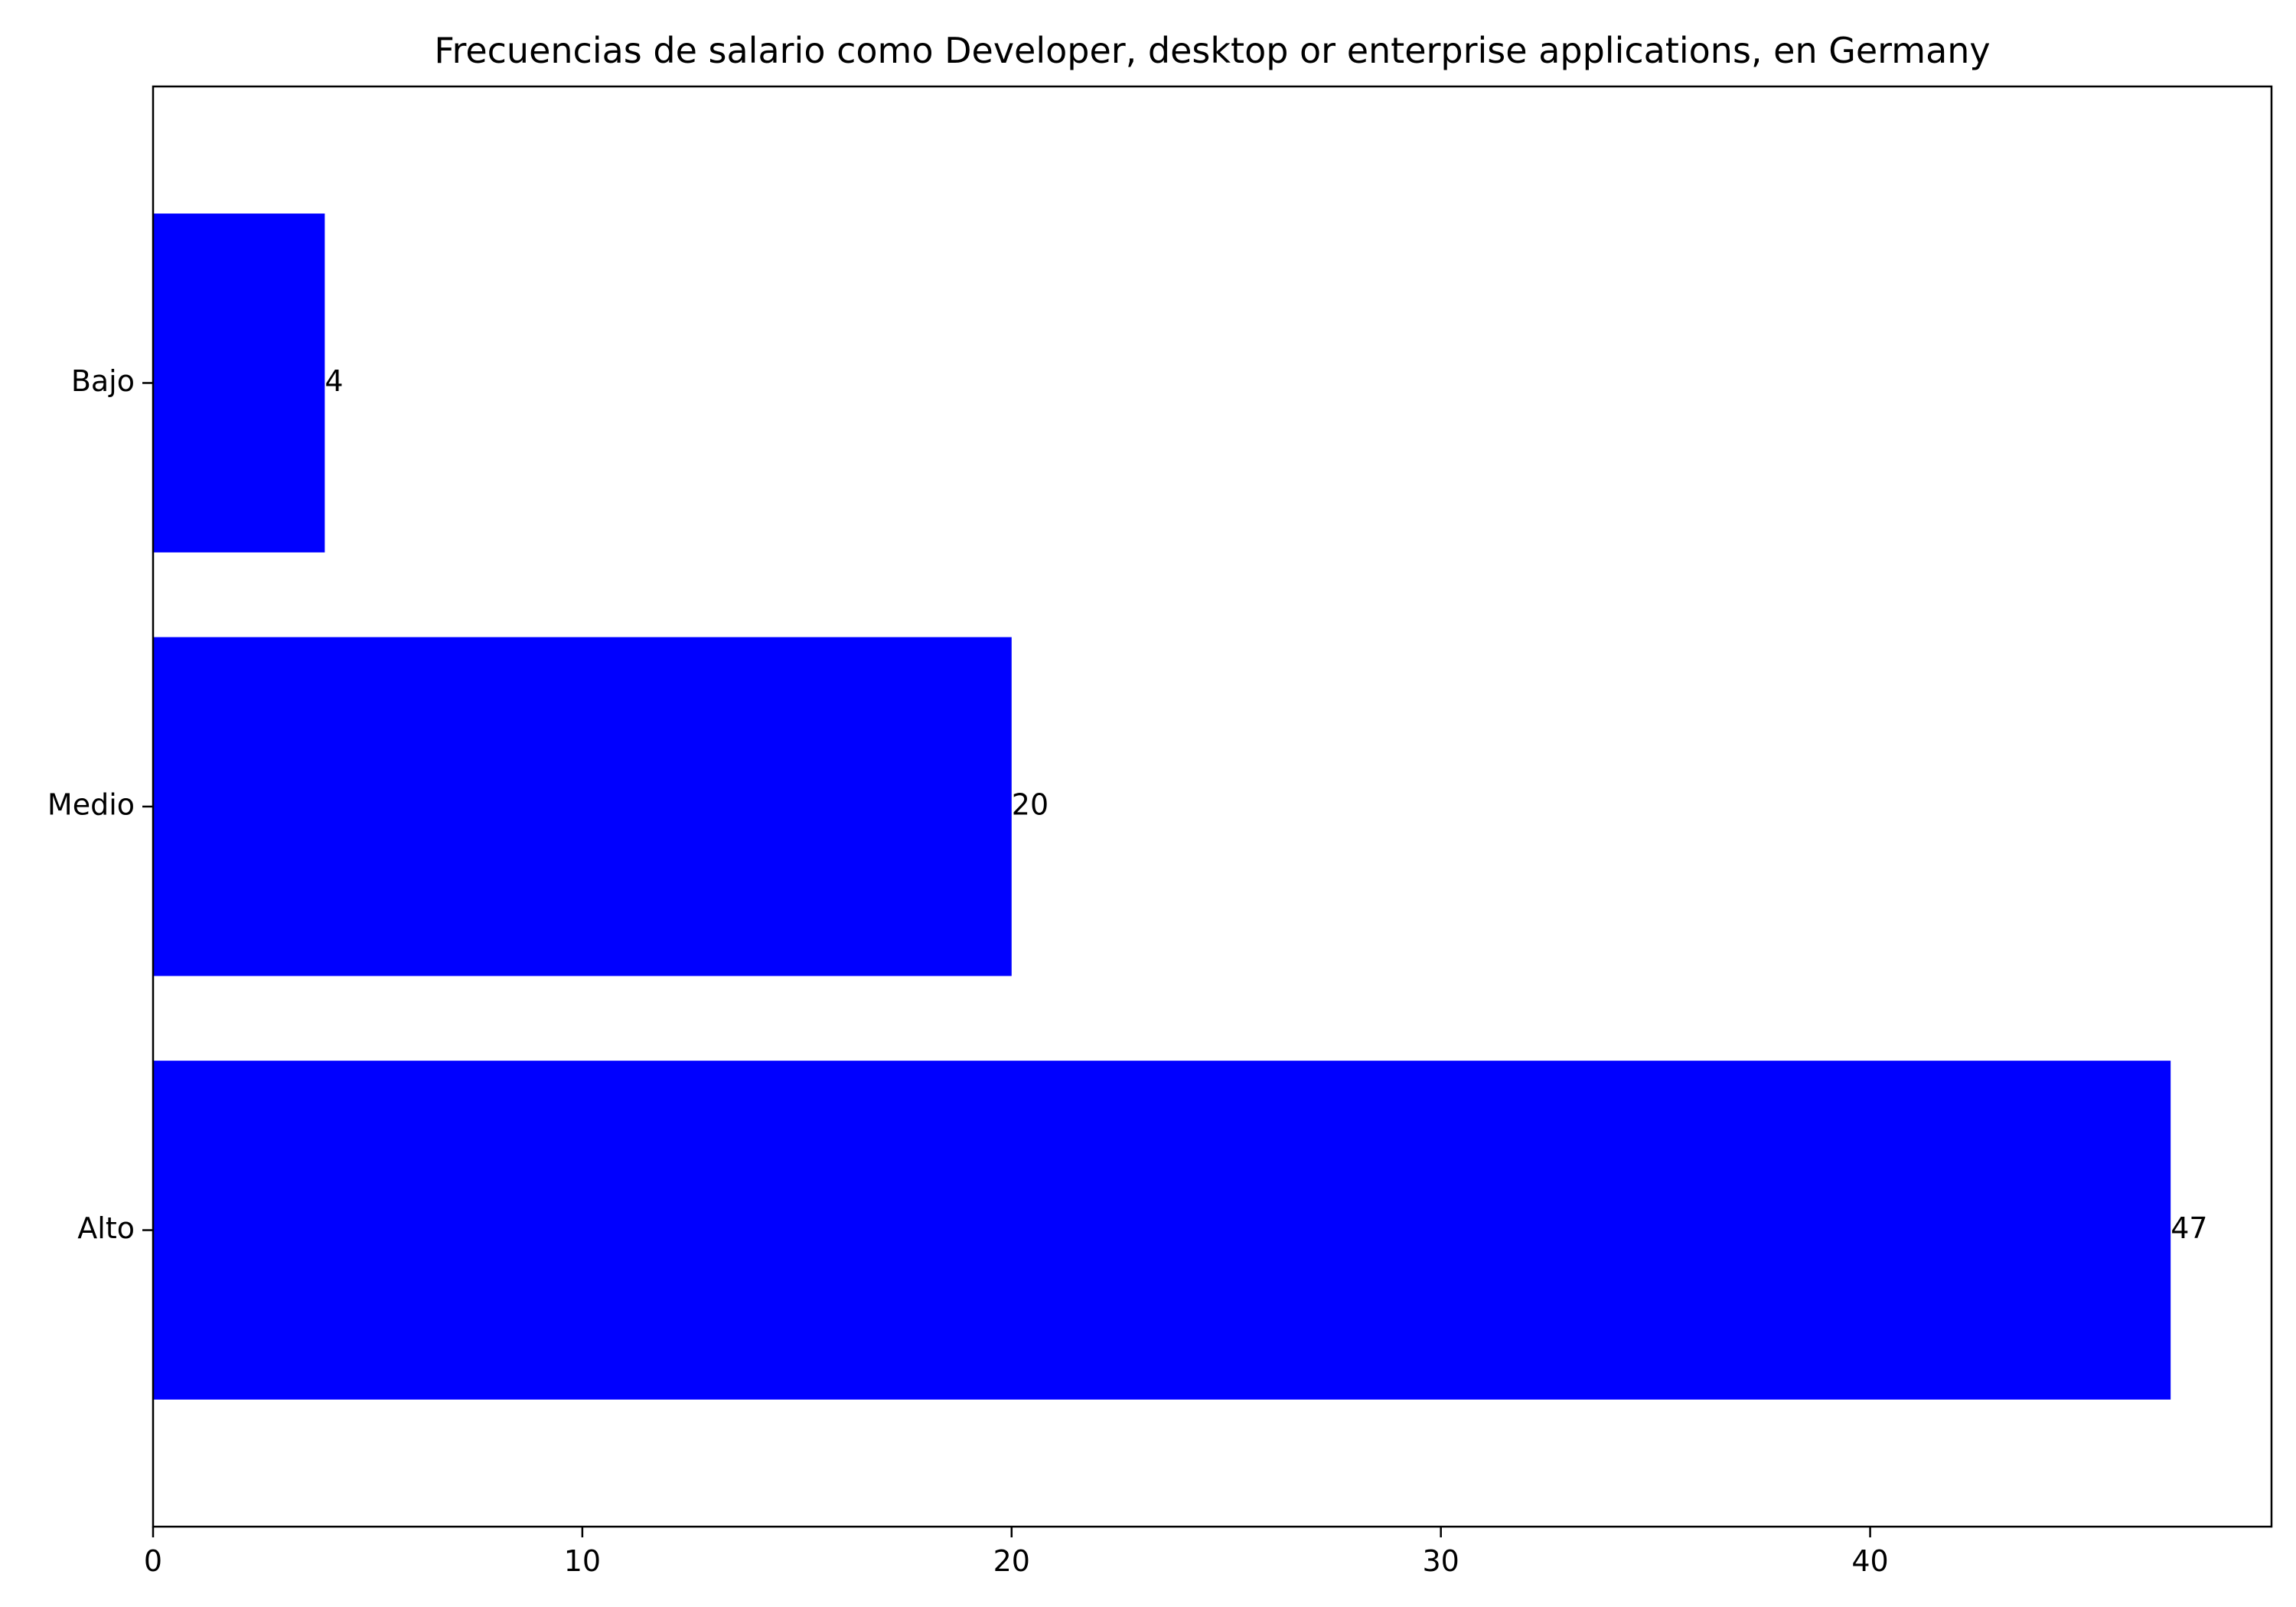  Describe the element at coordinates (239, 383) in the screenshot. I see `bar-bajo` at that location.